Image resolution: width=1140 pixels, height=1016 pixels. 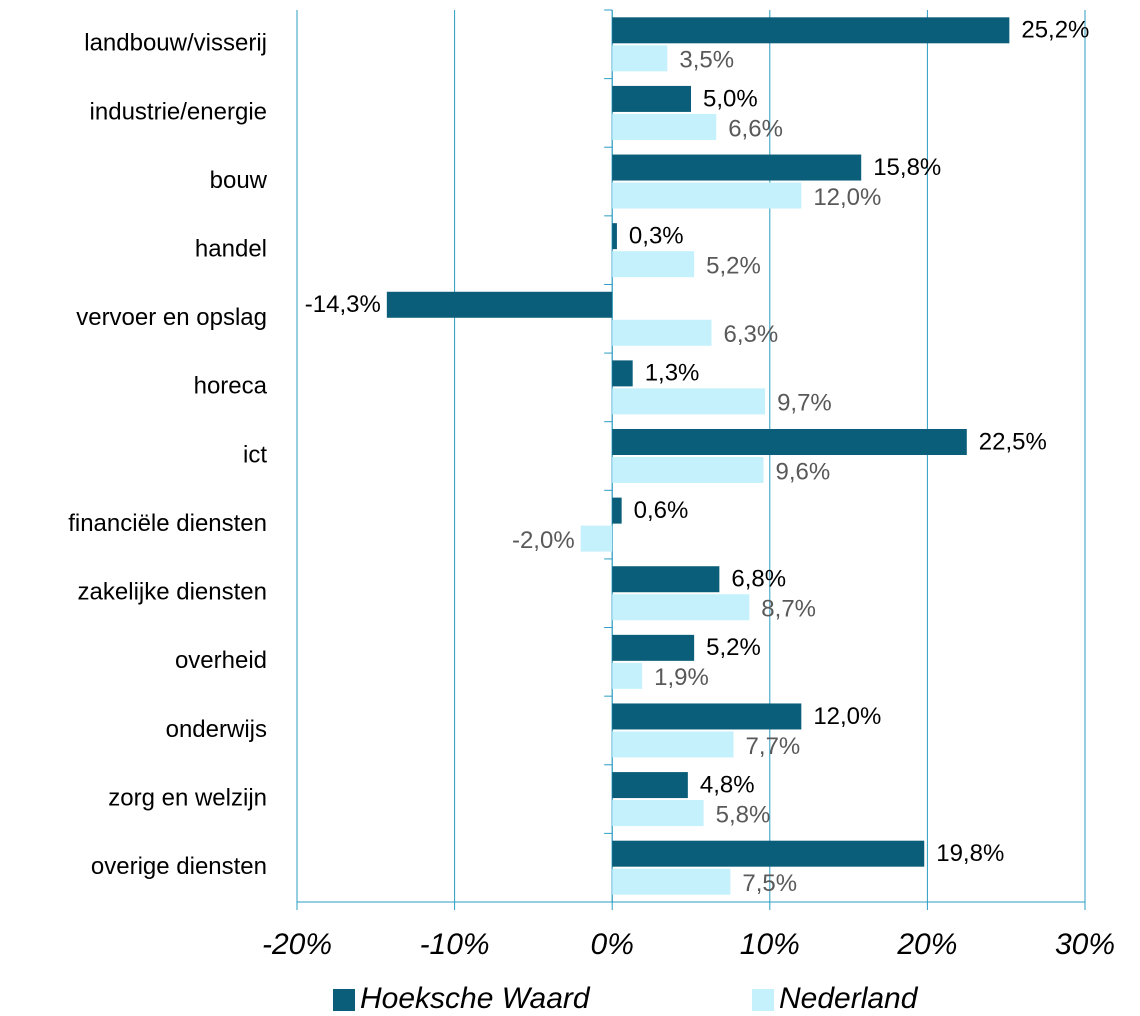 I want to click on value-label: -14,3%, so click(x=343, y=304).